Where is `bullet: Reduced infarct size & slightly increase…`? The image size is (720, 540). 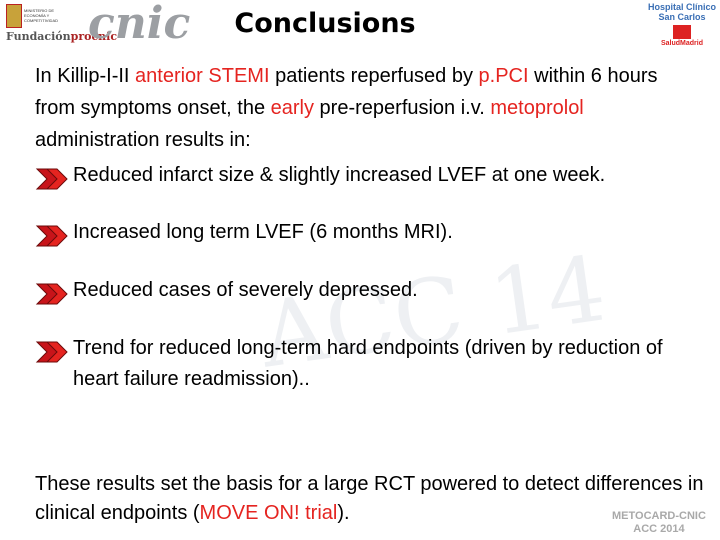
bullet: Reduced infarct size & slightly increase… is located at coordinates (360, 175).